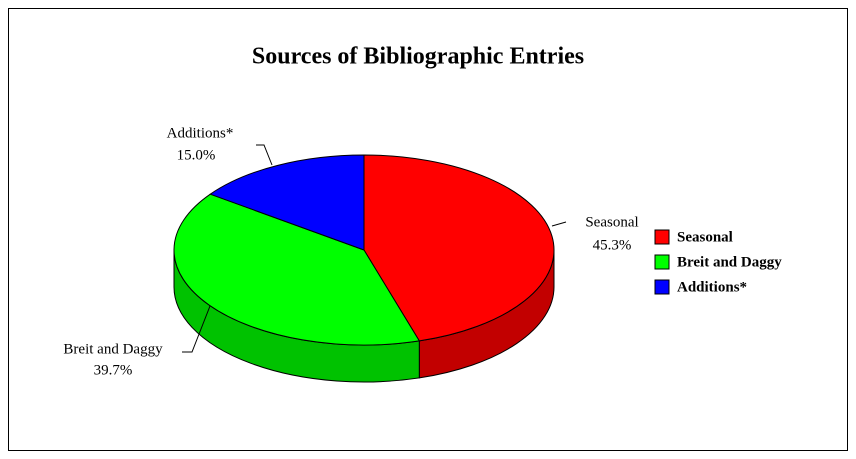 The image size is (856, 459). What do you see at coordinates (196, 155) in the screenshot?
I see `value-label: 15.0%` at bounding box center [196, 155].